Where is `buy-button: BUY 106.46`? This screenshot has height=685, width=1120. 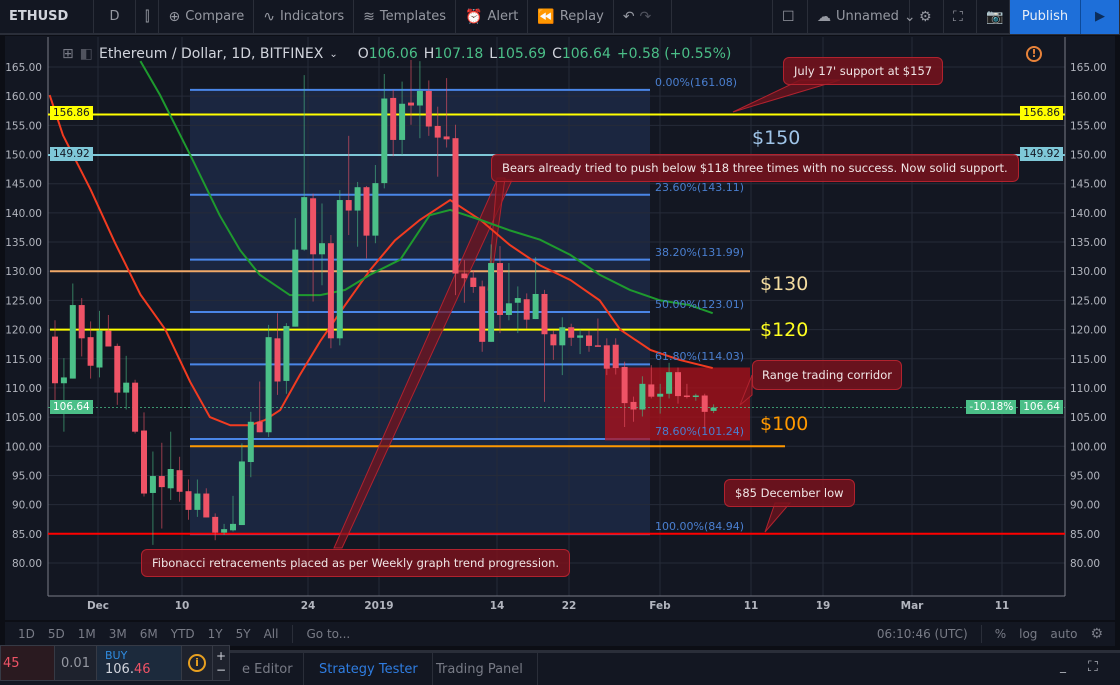 buy-button: BUY 106.46 is located at coordinates (139, 663).